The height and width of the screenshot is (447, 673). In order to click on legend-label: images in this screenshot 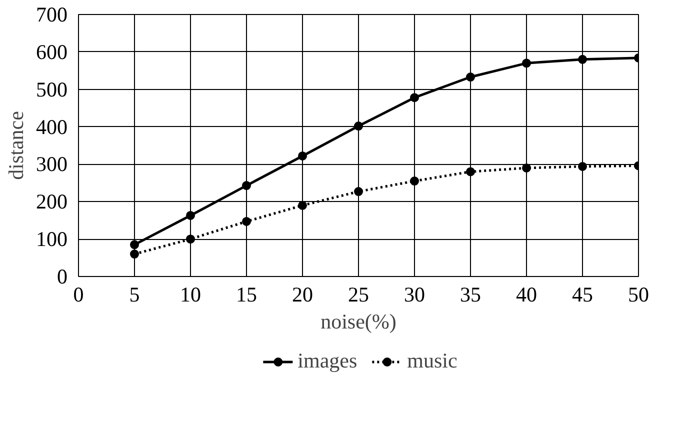, I will do `click(328, 361)`.